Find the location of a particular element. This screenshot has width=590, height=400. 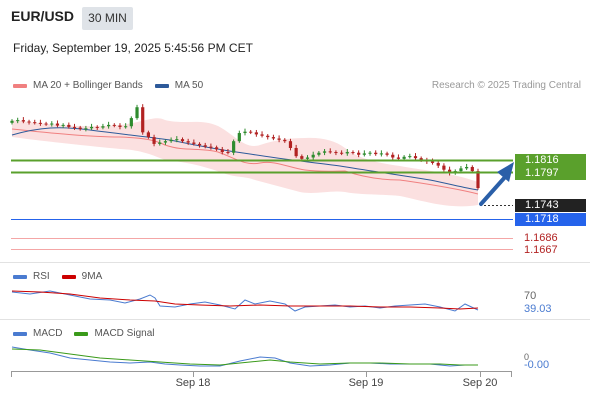

ma50-line is located at coordinates (245, 159).